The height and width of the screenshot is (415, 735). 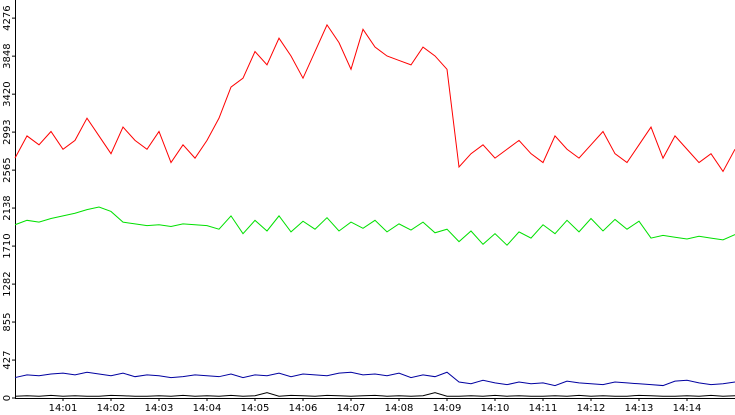 What do you see at coordinates (7, 398) in the screenshot?
I see `y-tick-label: 0` at bounding box center [7, 398].